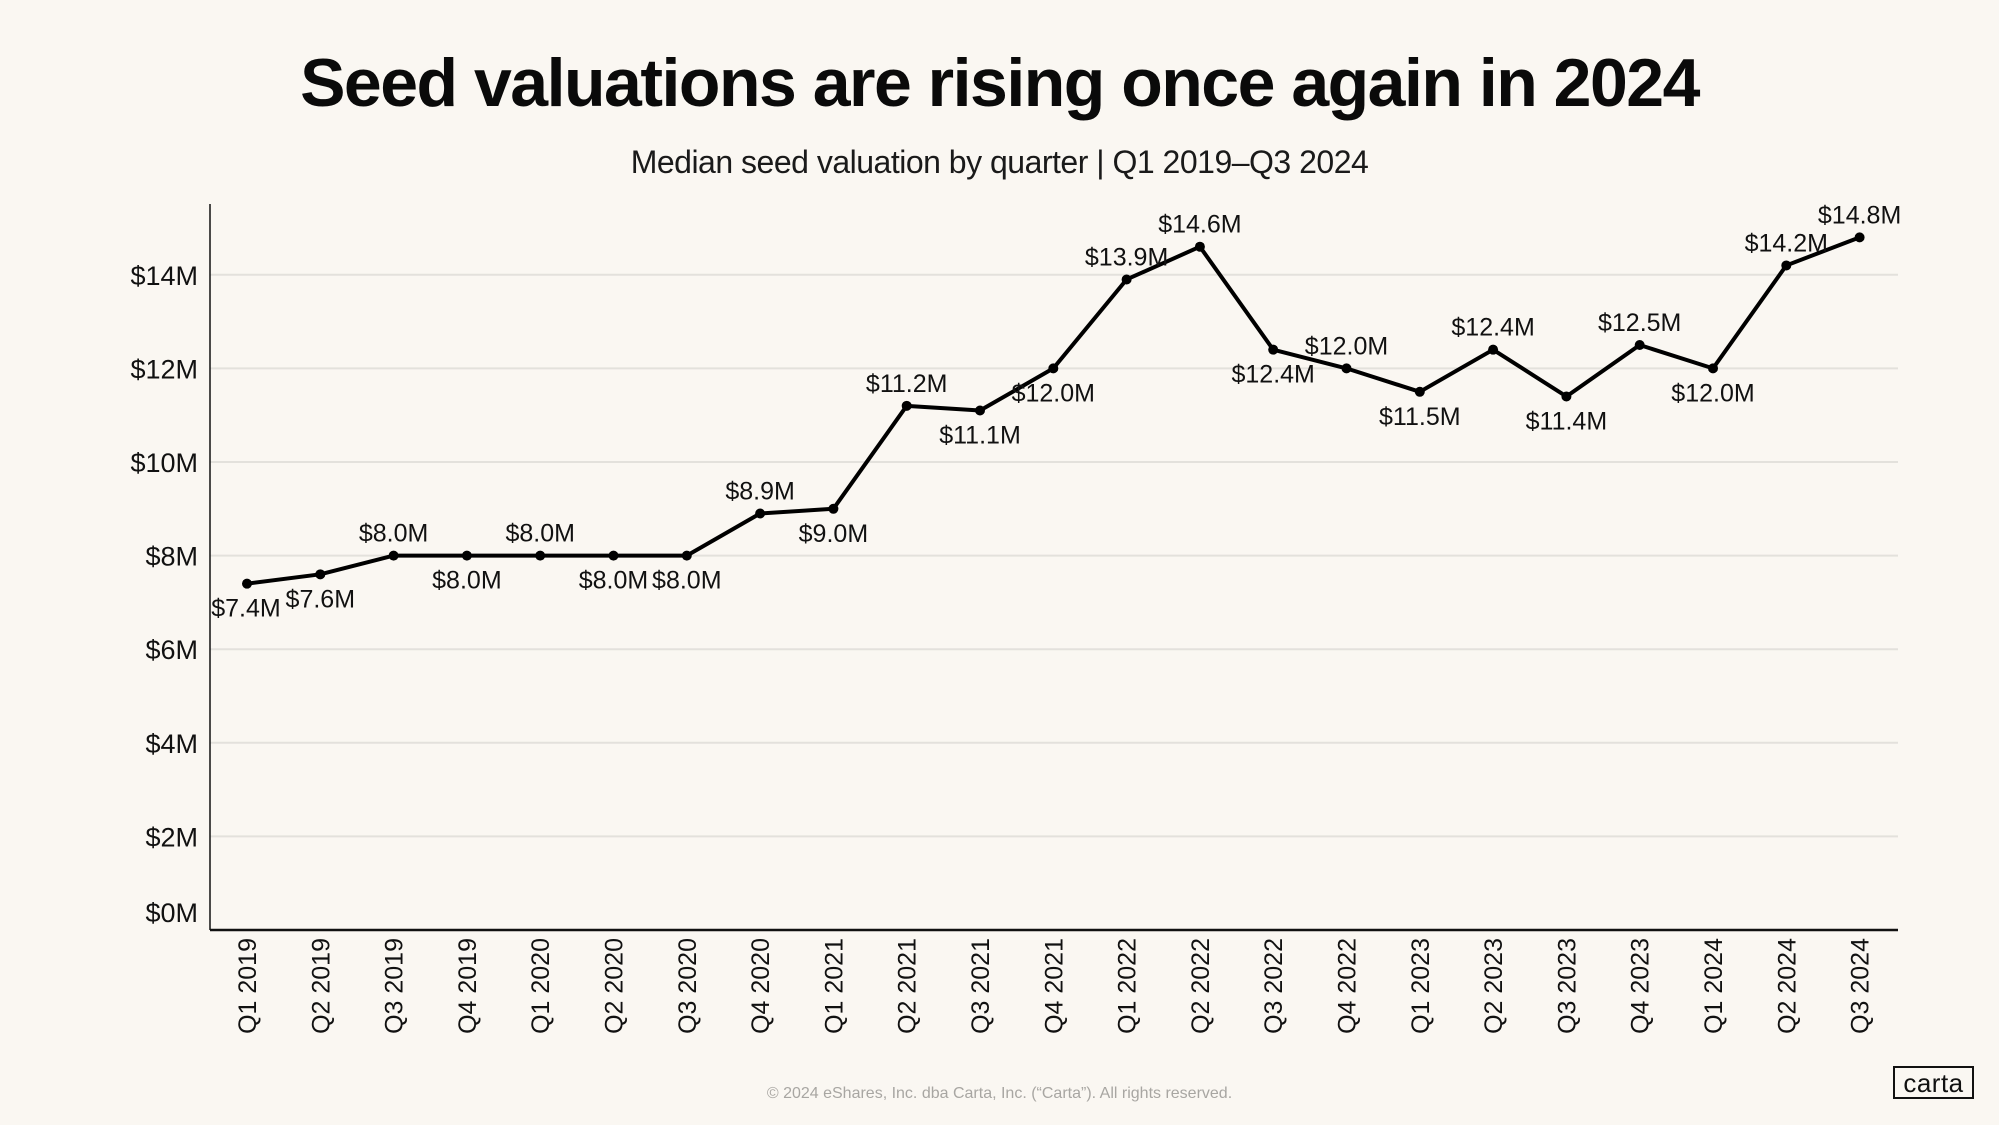 This screenshot has height=1125, width=1999. I want to click on y-tick-label: $6M, so click(171, 650).